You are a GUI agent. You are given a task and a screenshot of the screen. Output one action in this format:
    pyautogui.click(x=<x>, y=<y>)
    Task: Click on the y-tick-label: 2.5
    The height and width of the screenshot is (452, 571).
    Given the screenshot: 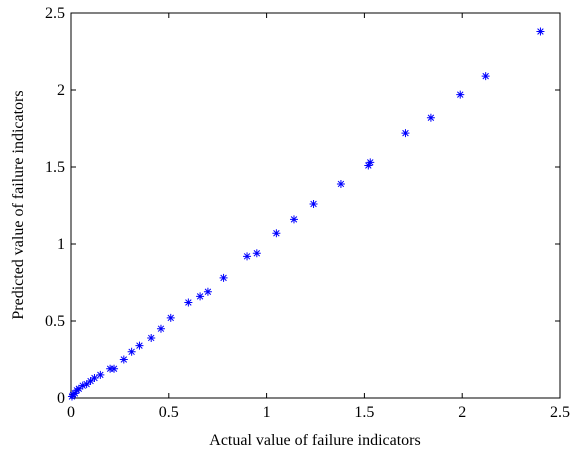 What is the action you would take?
    pyautogui.click(x=55, y=13)
    